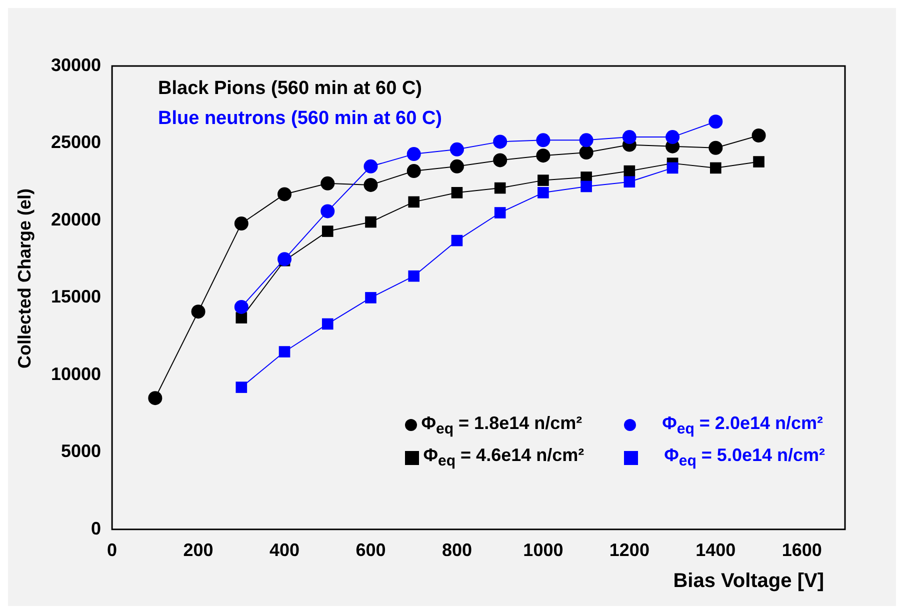 The width and height of the screenshot is (904, 614). I want to click on y-tick-label: 0, so click(96, 528).